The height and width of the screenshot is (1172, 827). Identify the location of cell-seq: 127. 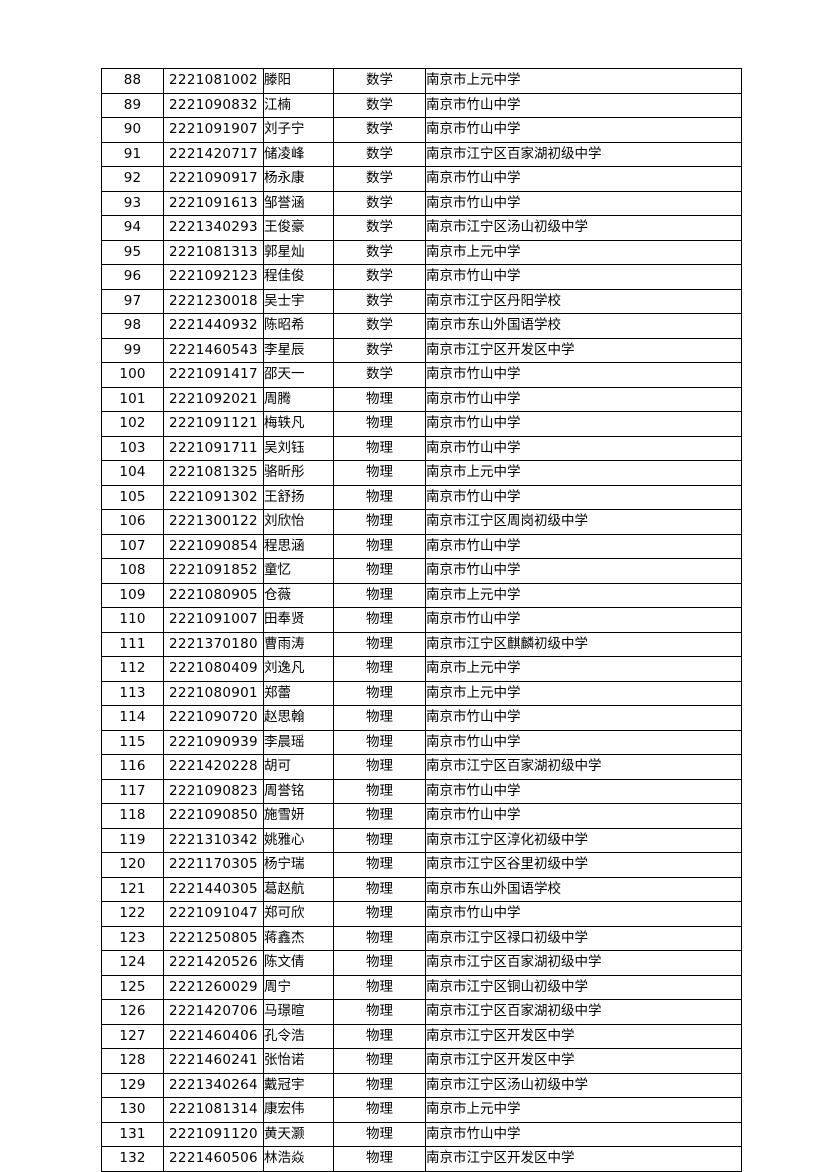
(132, 1036).